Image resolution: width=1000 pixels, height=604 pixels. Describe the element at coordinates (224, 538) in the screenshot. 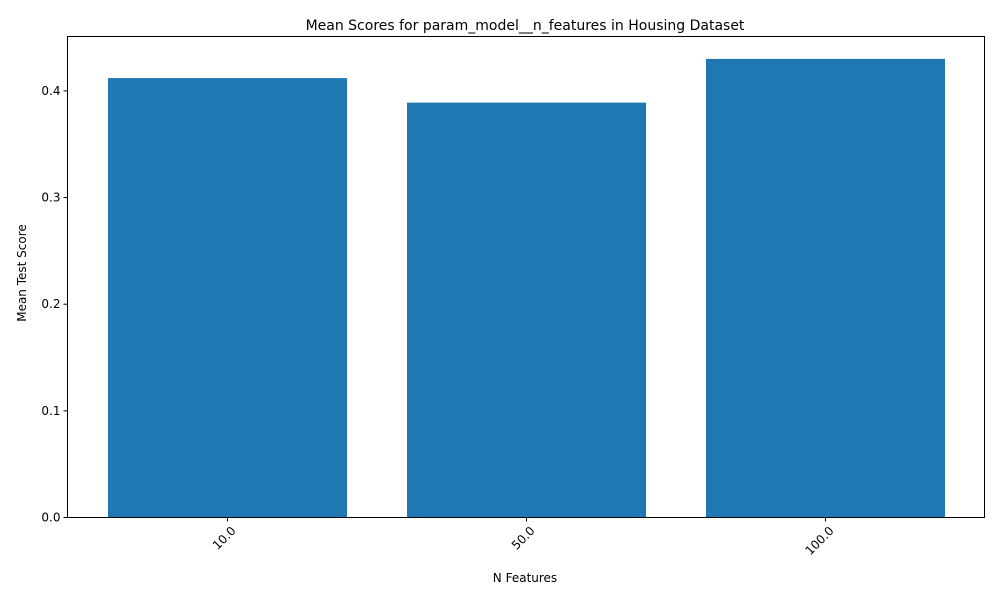

I see `x-tick-label-10.0: 10.0` at that location.